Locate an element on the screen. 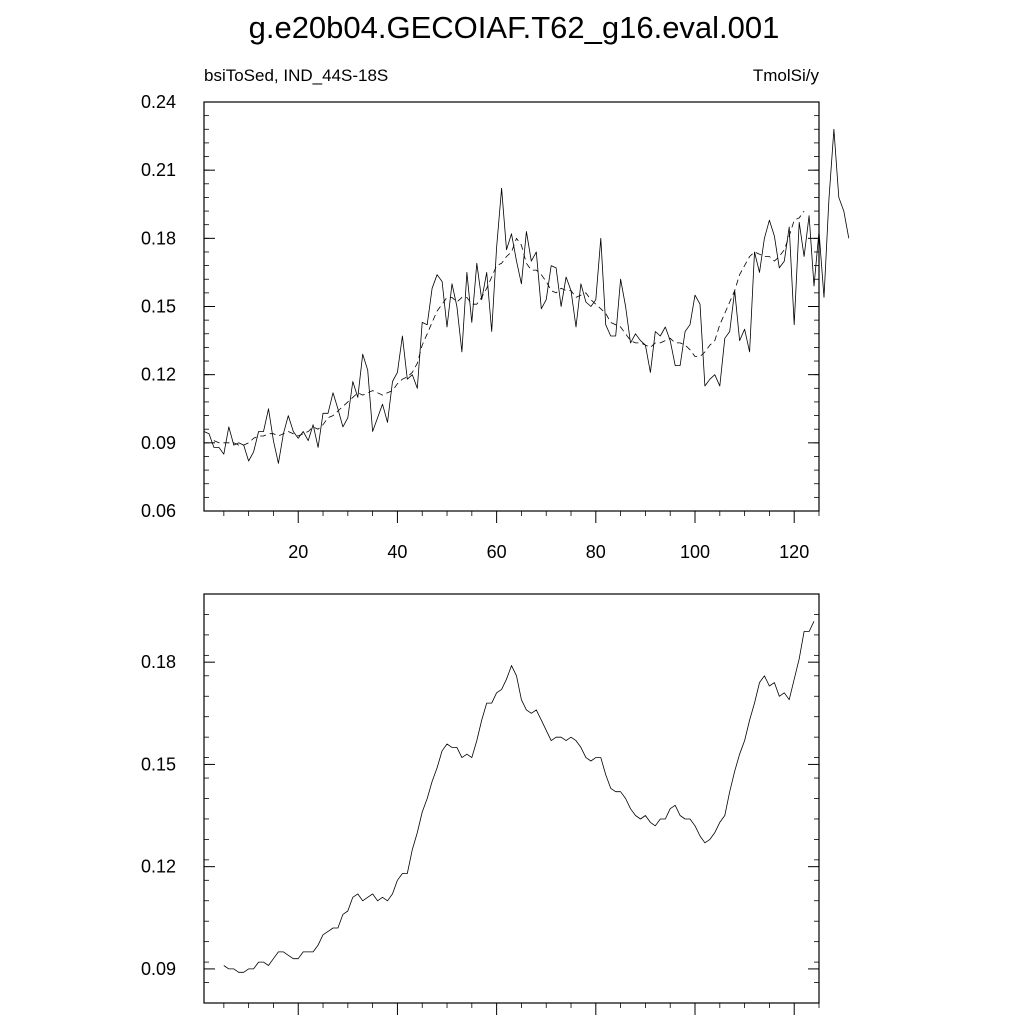 The width and height of the screenshot is (1024, 1024). chart-title: g.e20b04.GECOIAF.T62_g16.eval.001 is located at coordinates (514, 27).